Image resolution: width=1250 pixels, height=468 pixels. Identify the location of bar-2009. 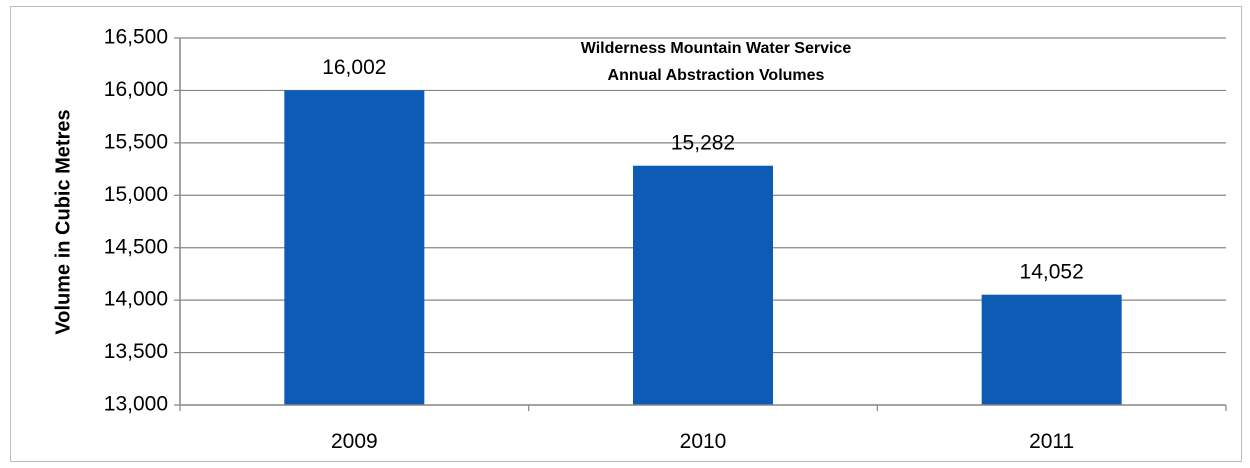
(354, 247).